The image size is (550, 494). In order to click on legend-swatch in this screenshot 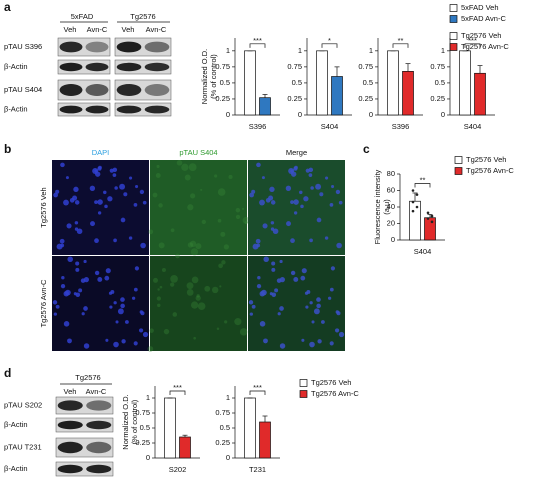, I will do `click(303, 383)`.